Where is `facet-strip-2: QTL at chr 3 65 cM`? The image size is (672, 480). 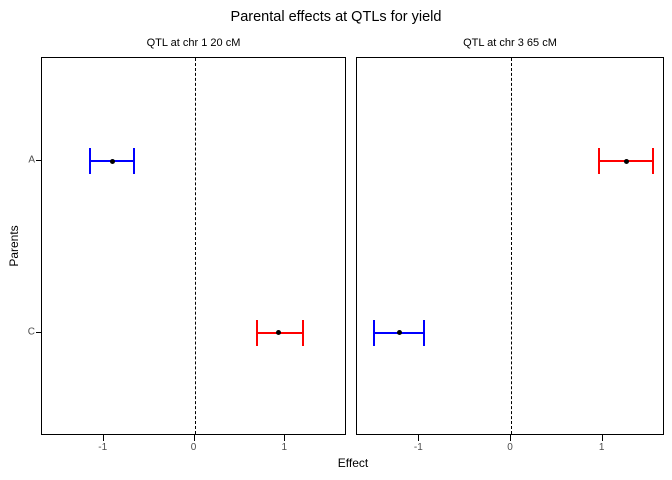
facet-strip-2: QTL at chr 3 65 cM is located at coordinates (510, 43).